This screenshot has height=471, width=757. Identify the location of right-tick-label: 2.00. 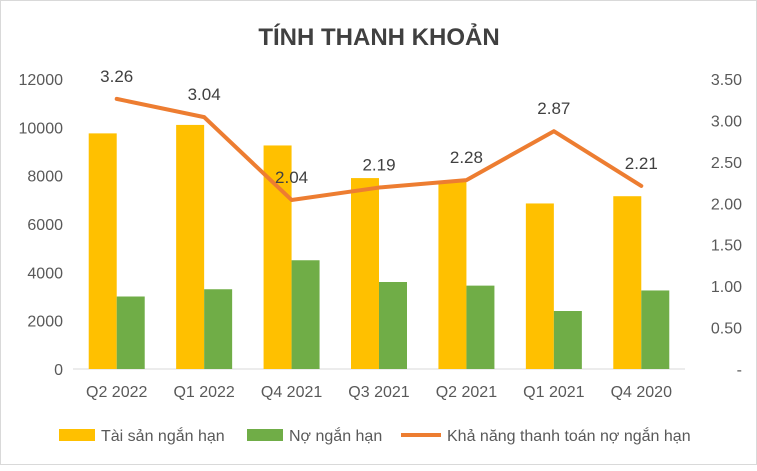
(726, 204).